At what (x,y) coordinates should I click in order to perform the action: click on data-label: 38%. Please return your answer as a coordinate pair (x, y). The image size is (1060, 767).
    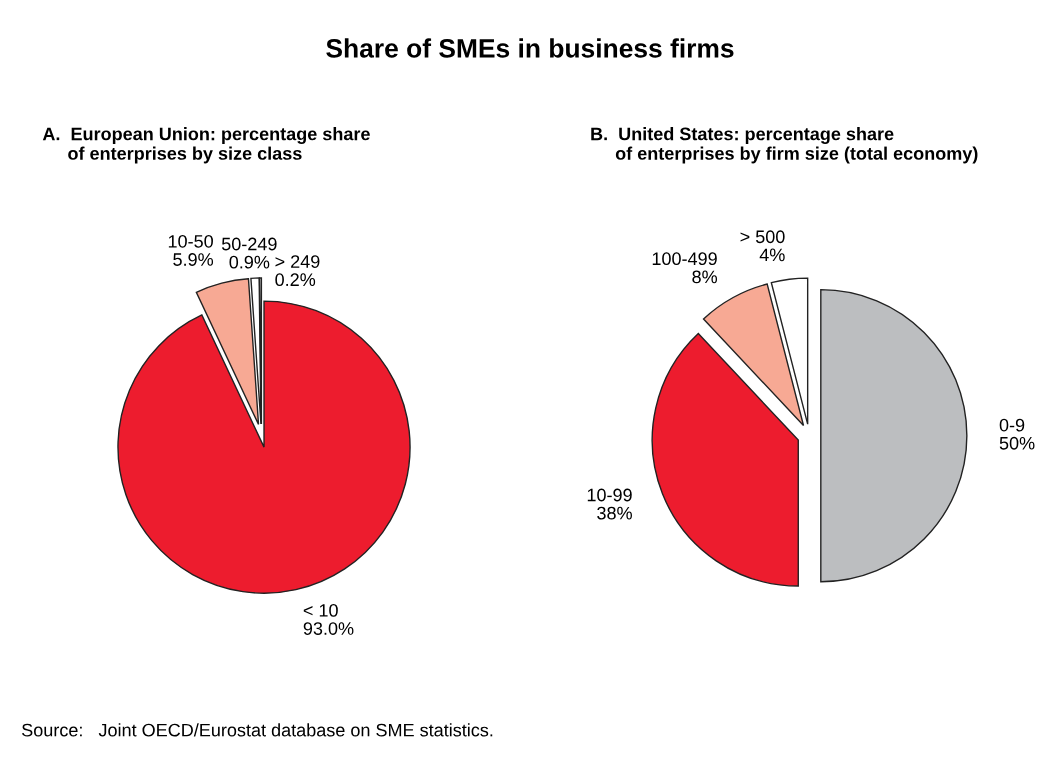
    Looking at the image, I should click on (614, 513).